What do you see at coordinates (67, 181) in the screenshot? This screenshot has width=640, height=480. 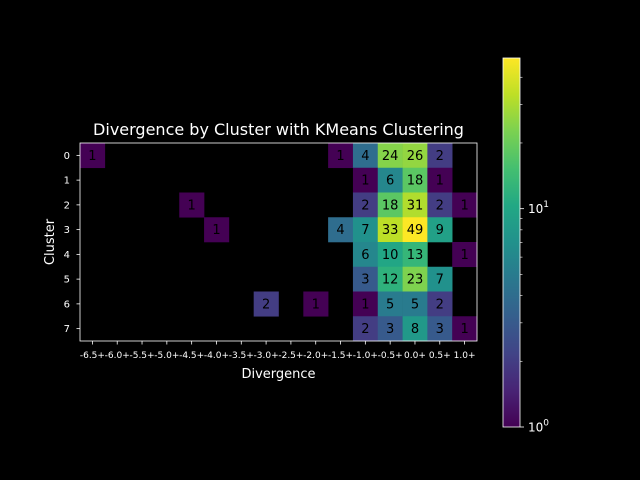 I see `y-tick-label: 1` at bounding box center [67, 181].